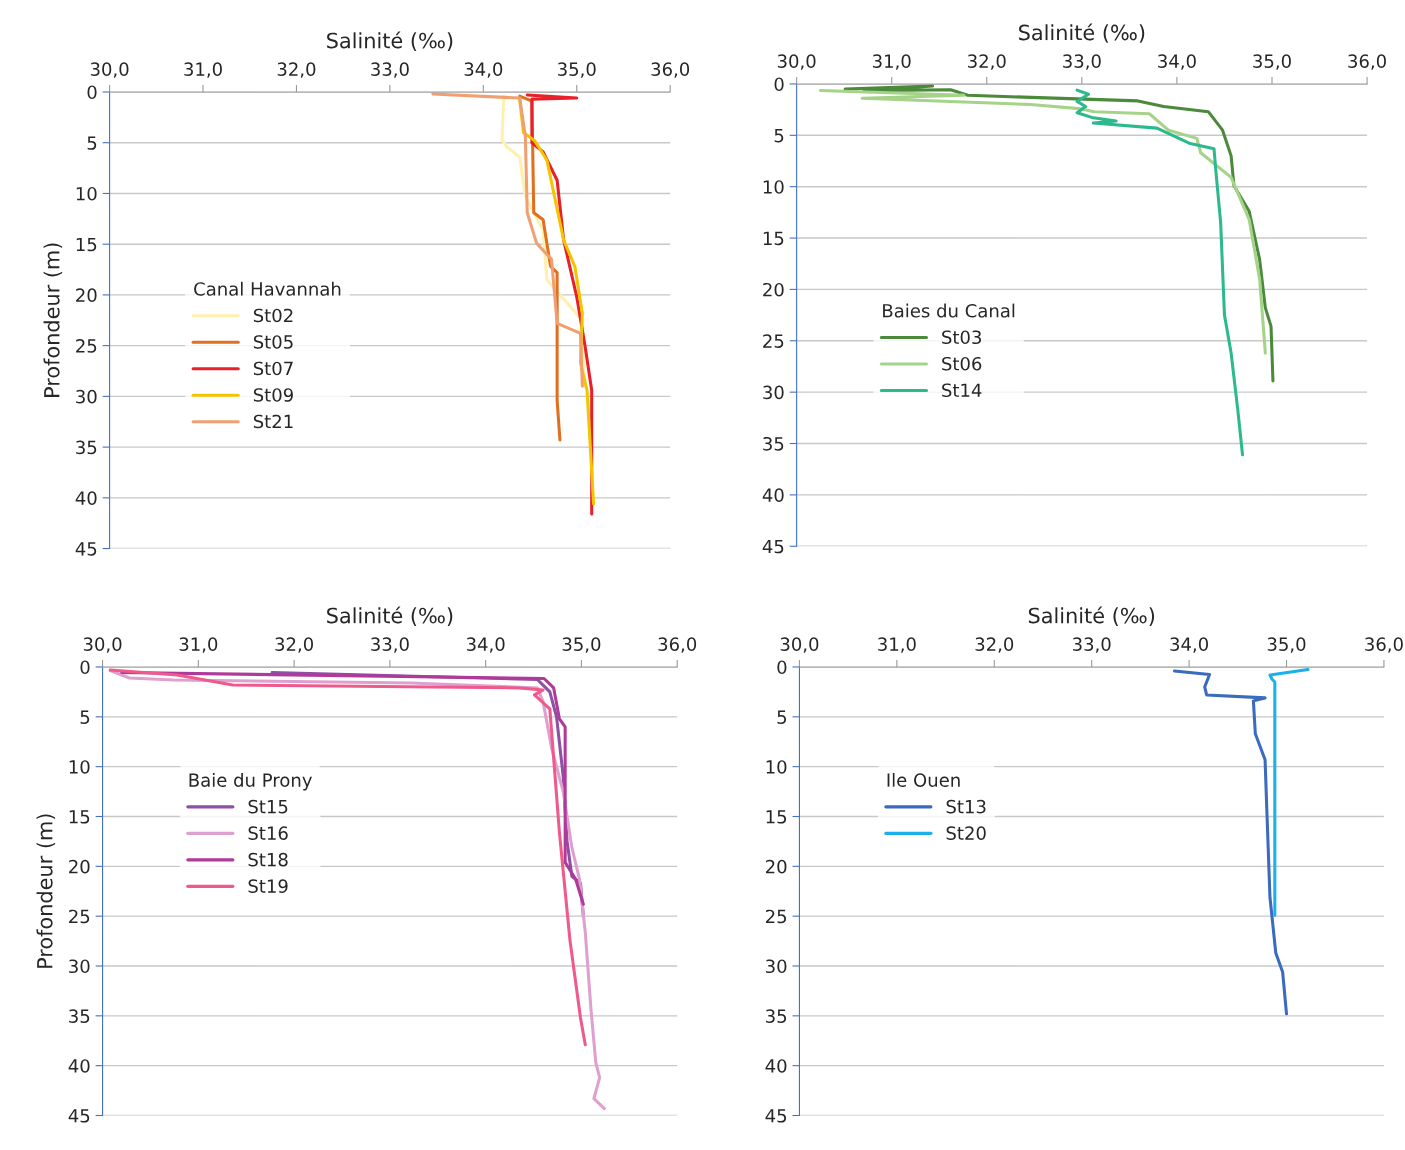  I want to click on legend-label: St20, so click(966, 833).